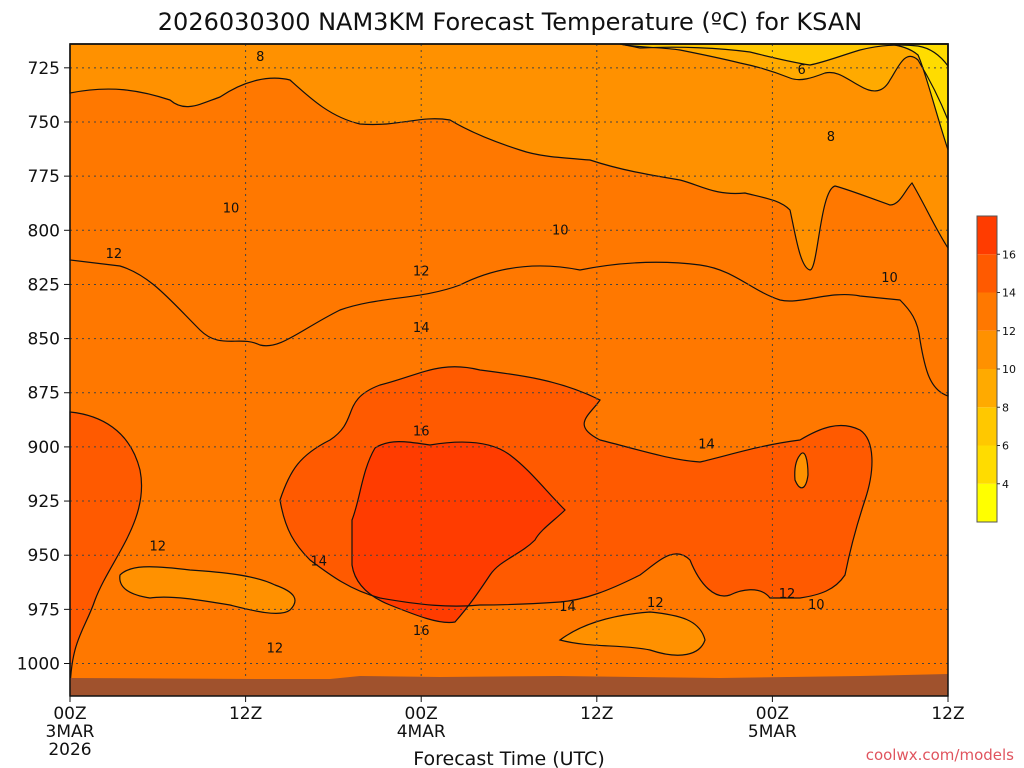  Describe the element at coordinates (44, 556) in the screenshot. I see `y-tick-label-950: 950` at that location.